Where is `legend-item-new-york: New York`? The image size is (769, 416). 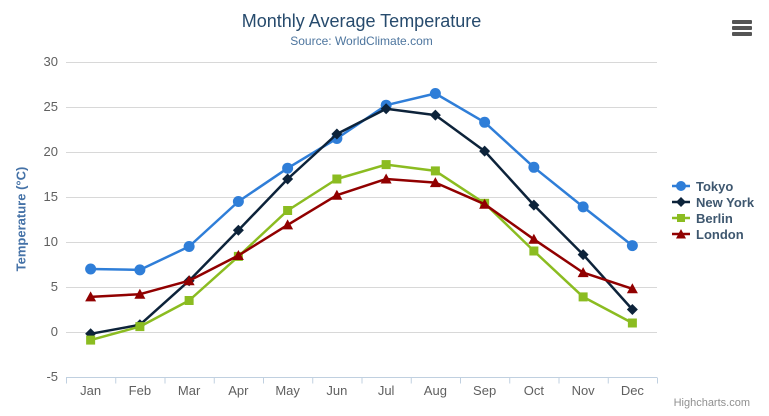 legend-item-new-york: New York is located at coordinates (712, 202).